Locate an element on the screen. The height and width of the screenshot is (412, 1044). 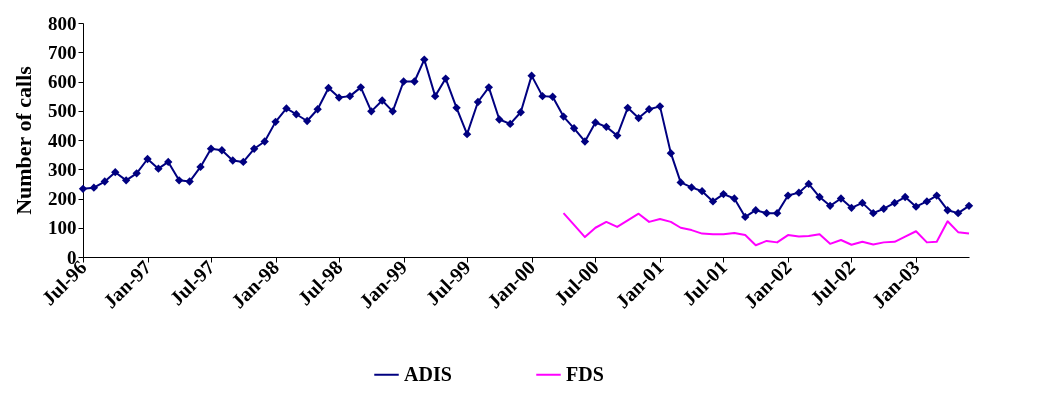
y-tick-label: 300 is located at coordinates (62, 169).